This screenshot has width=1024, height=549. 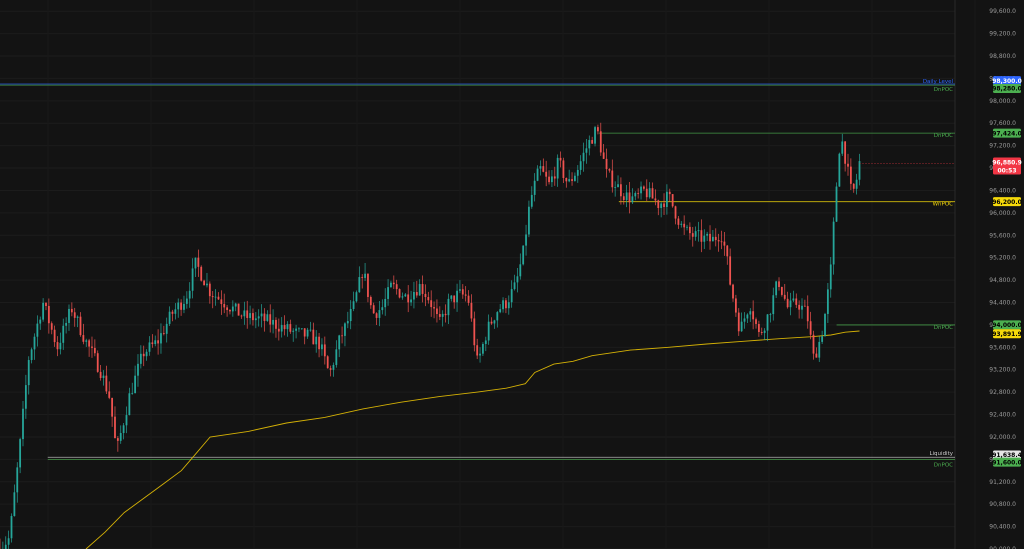 I want to click on level-price-tag: 96,200.0, so click(x=1007, y=202).